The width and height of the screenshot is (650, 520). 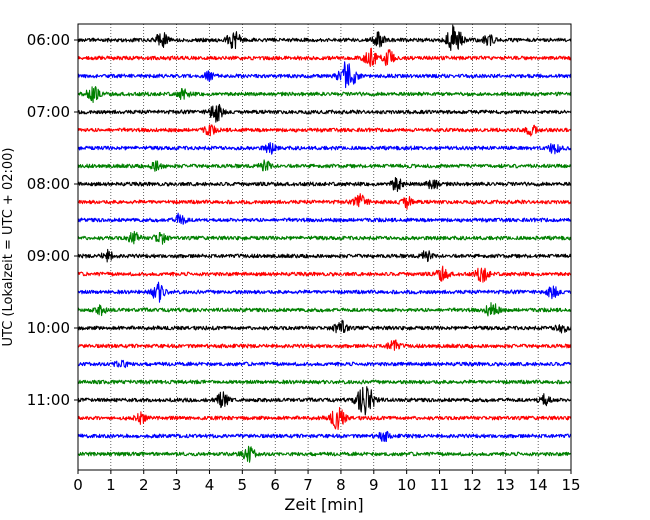 I want to click on y-axis-label: UTC (Lokalzeit = UTC + 02:00), so click(x=8, y=247).